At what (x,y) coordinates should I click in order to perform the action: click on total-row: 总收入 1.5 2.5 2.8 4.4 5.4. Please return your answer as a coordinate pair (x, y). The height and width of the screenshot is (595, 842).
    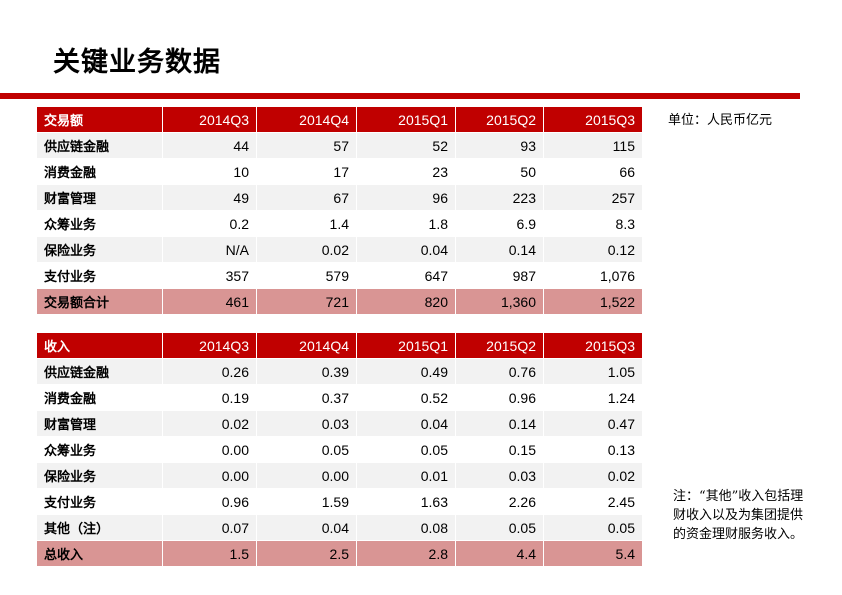
    Looking at the image, I should click on (339, 553).